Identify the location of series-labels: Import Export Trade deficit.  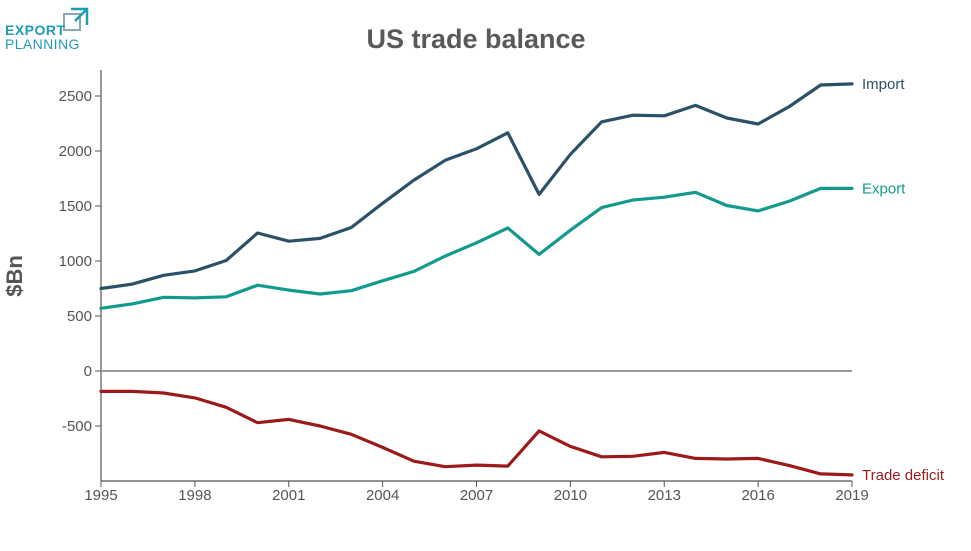
(903, 280).